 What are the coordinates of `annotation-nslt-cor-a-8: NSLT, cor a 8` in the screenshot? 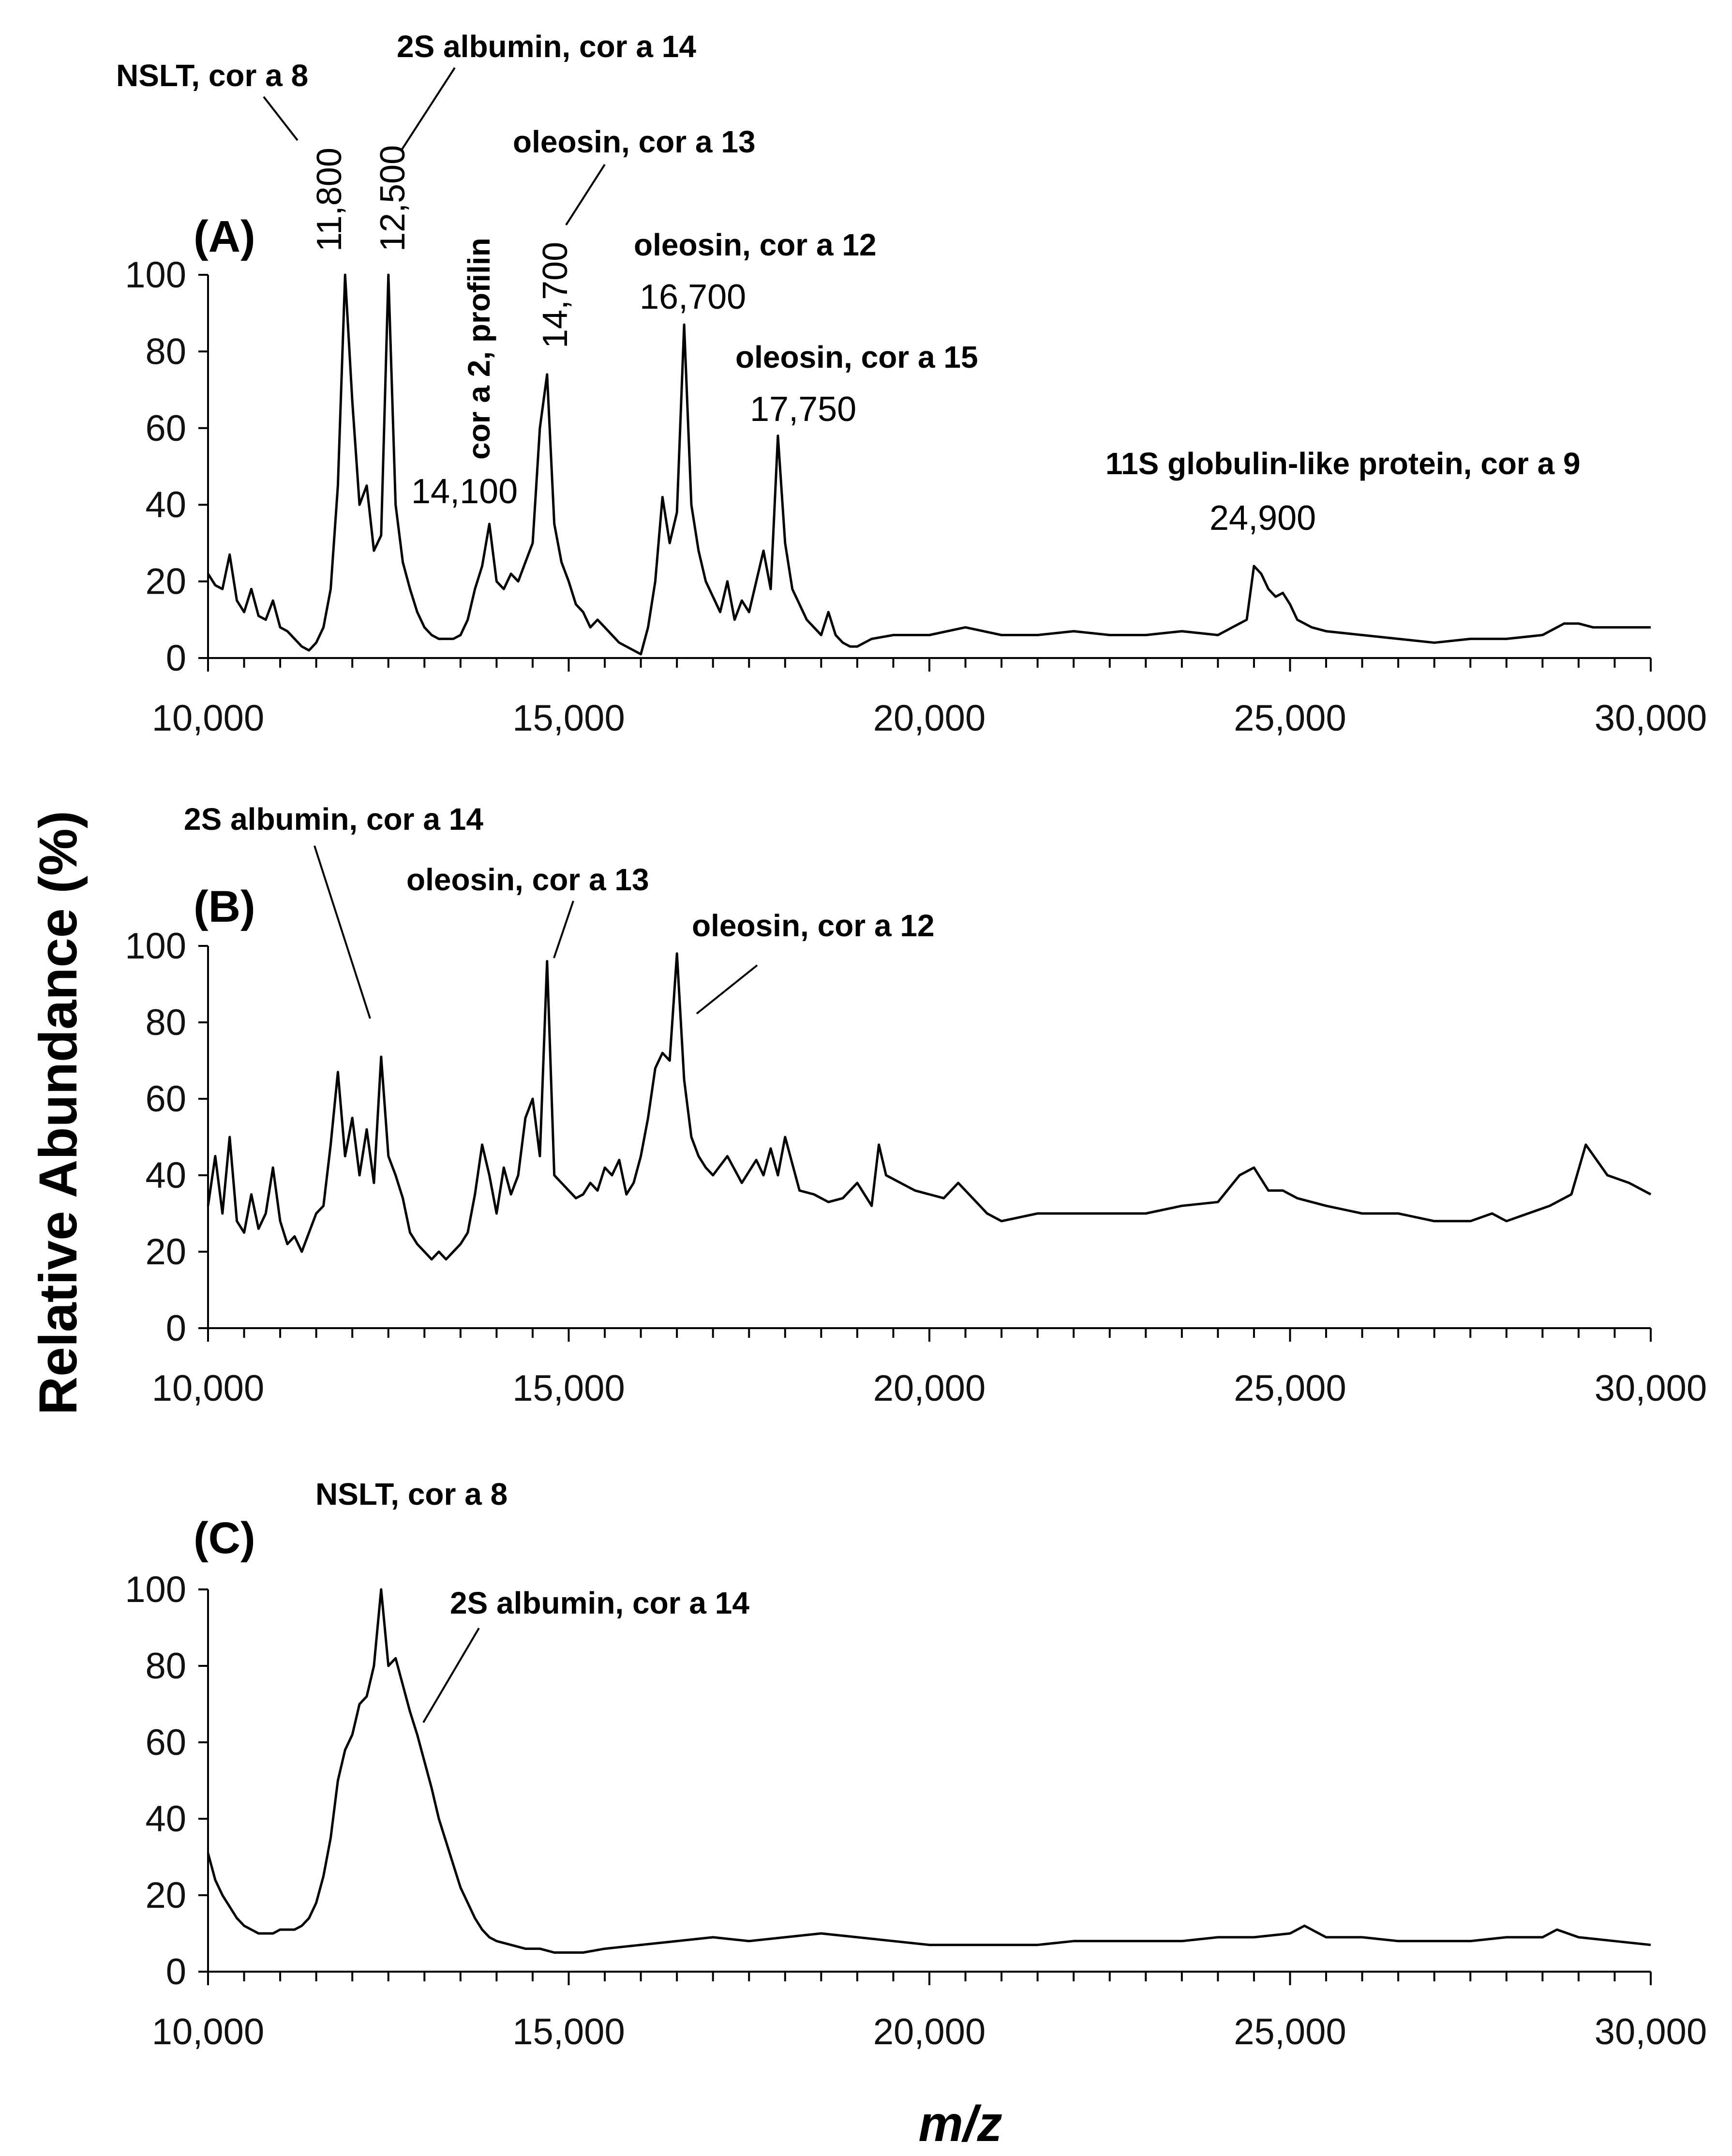 It's located at (212, 75).